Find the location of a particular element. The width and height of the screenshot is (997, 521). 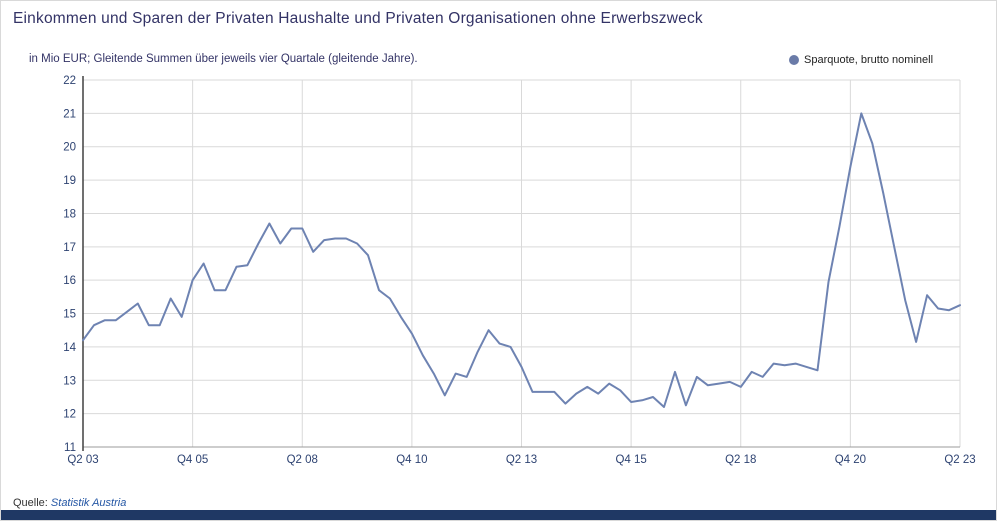

y-tick-label: 12 is located at coordinates (69, 415).